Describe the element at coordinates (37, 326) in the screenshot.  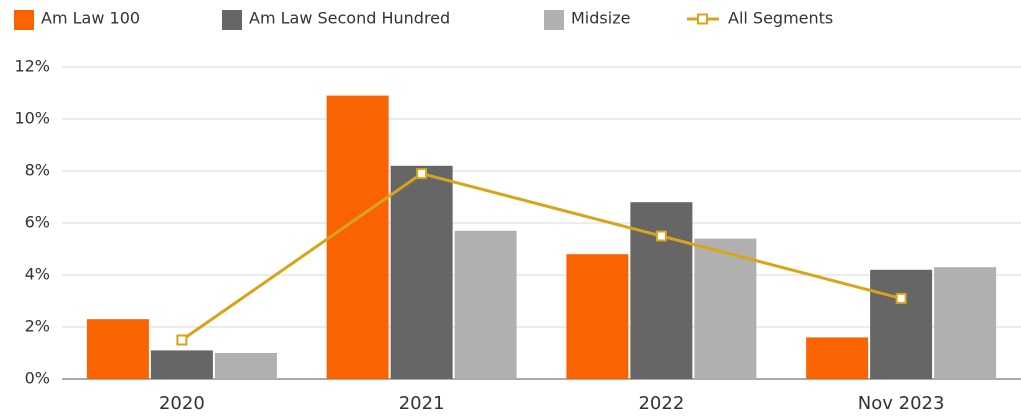
I see `y-tick-label: 2%` at that location.